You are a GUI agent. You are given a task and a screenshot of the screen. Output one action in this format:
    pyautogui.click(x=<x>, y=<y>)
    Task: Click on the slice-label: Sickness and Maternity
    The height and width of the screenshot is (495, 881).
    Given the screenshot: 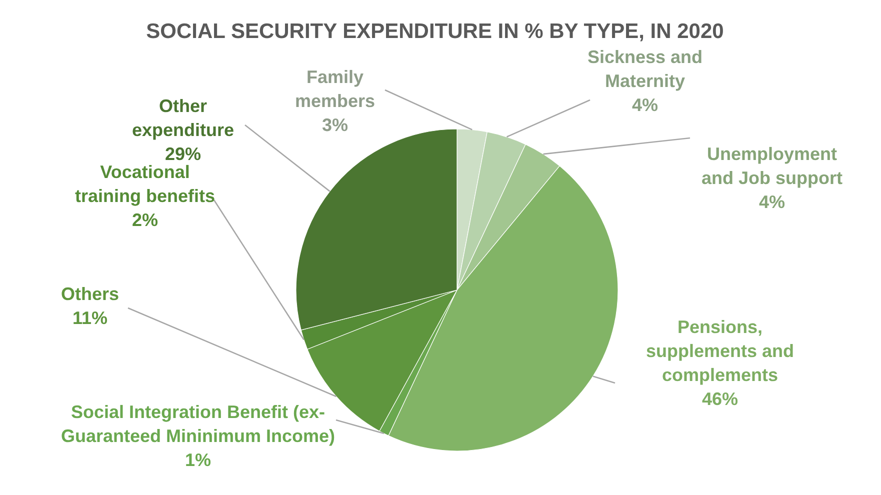 What is the action you would take?
    pyautogui.click(x=645, y=69)
    